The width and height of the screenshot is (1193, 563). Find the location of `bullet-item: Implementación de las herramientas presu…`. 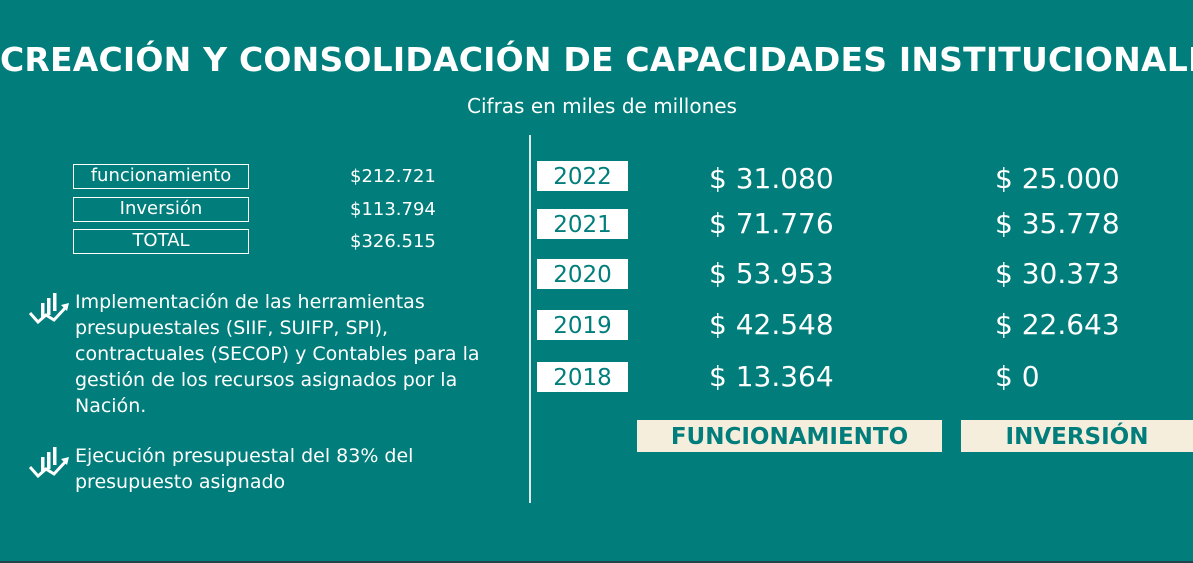

bullet-item: Implementación de las herramientas presu… is located at coordinates (263, 354).